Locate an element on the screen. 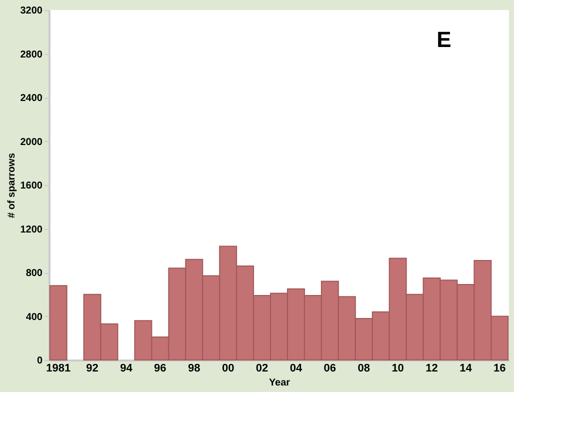  y-tick-label: 400 is located at coordinates (34, 317).